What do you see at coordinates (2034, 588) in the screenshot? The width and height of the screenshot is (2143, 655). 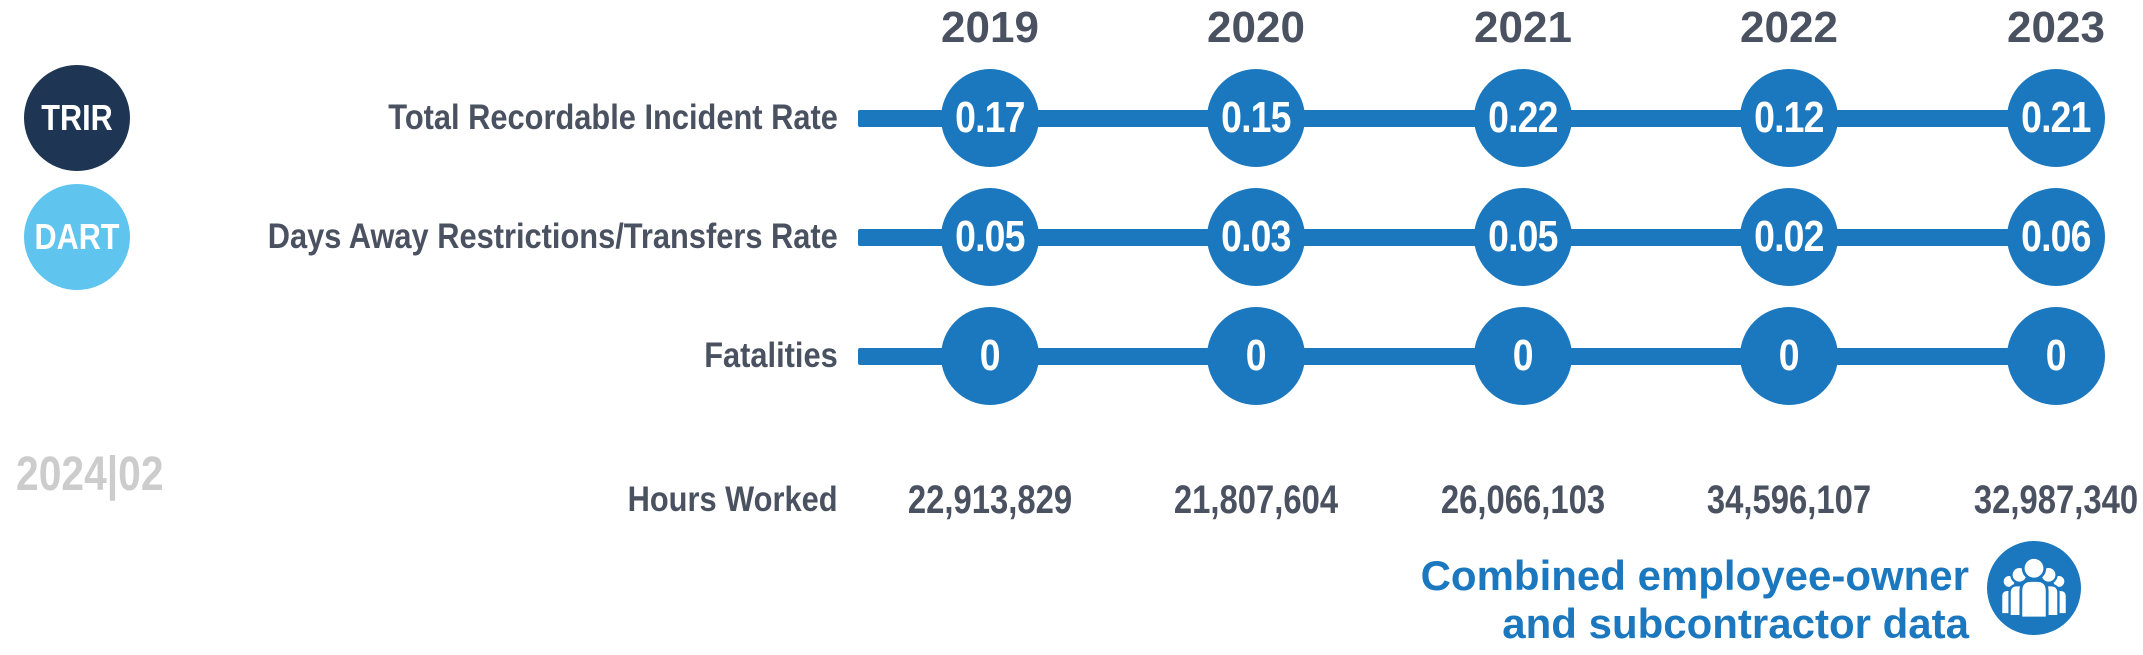 I see `people-group-icon` at bounding box center [2034, 588].